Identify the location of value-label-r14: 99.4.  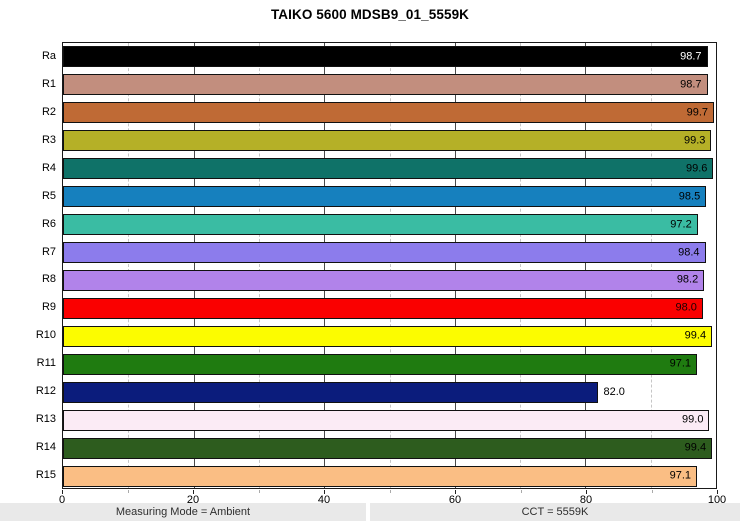
(695, 447).